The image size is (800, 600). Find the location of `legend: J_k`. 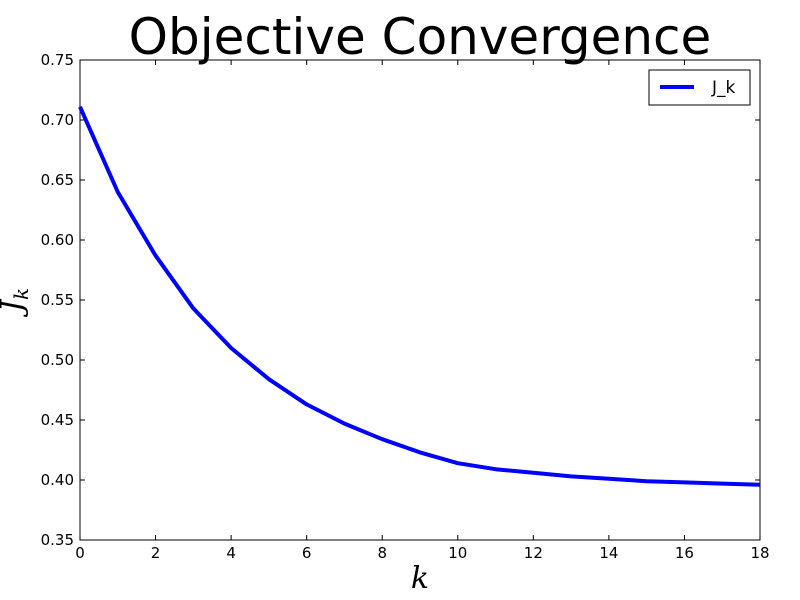

legend: J_k is located at coordinates (699, 87).